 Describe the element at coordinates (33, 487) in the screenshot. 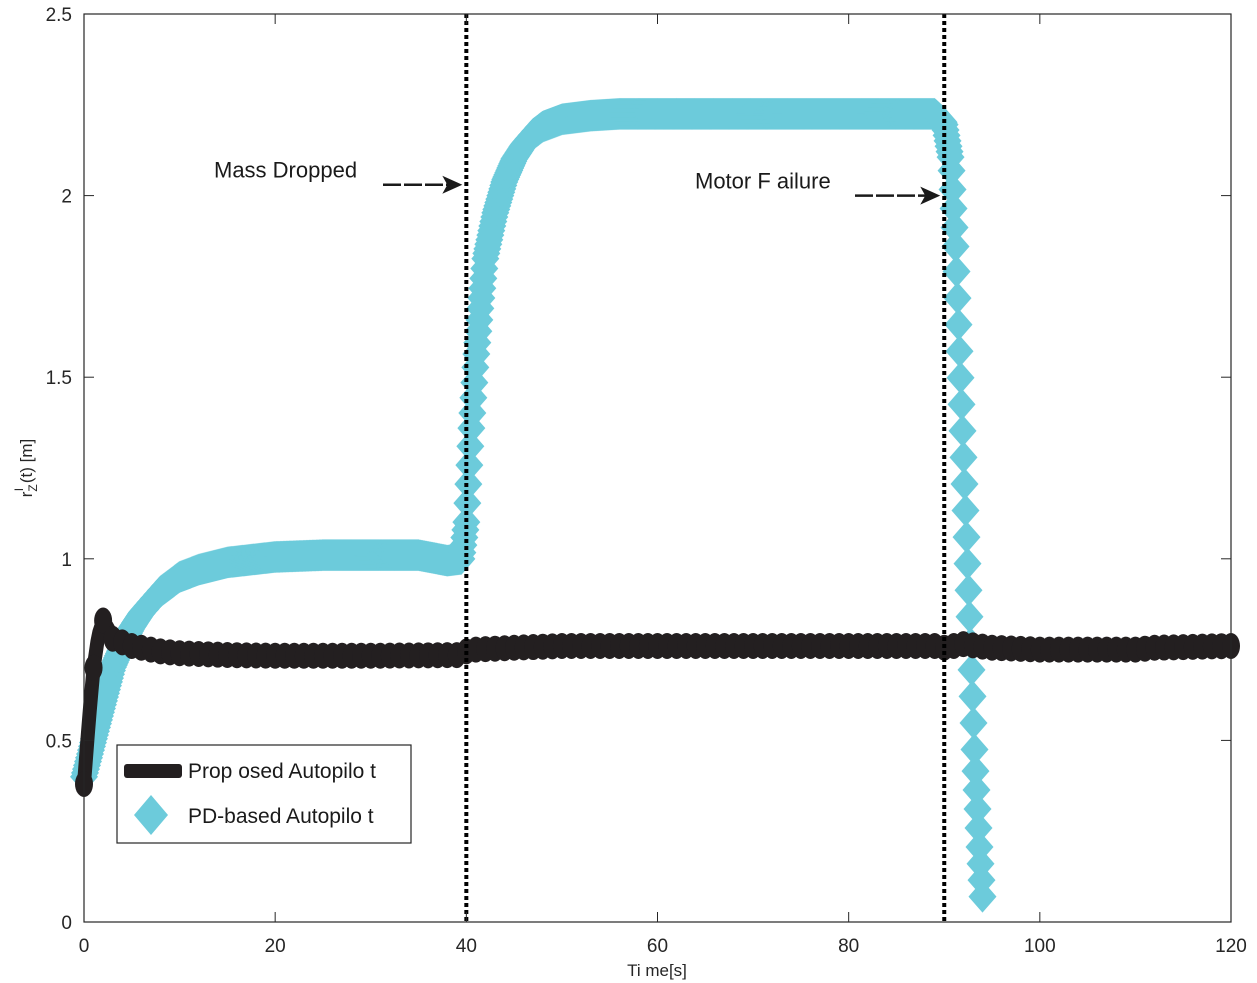

I see `y-axis-label-sub: Z` at that location.